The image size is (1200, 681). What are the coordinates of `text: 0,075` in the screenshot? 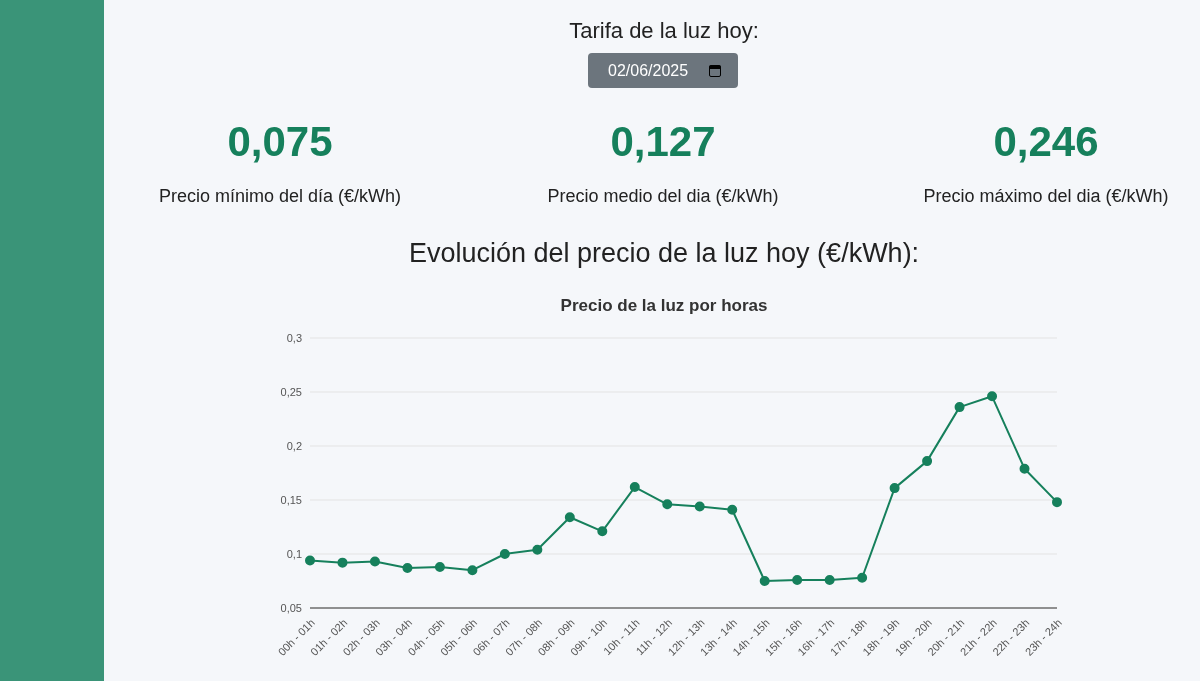 It's located at (280, 142).